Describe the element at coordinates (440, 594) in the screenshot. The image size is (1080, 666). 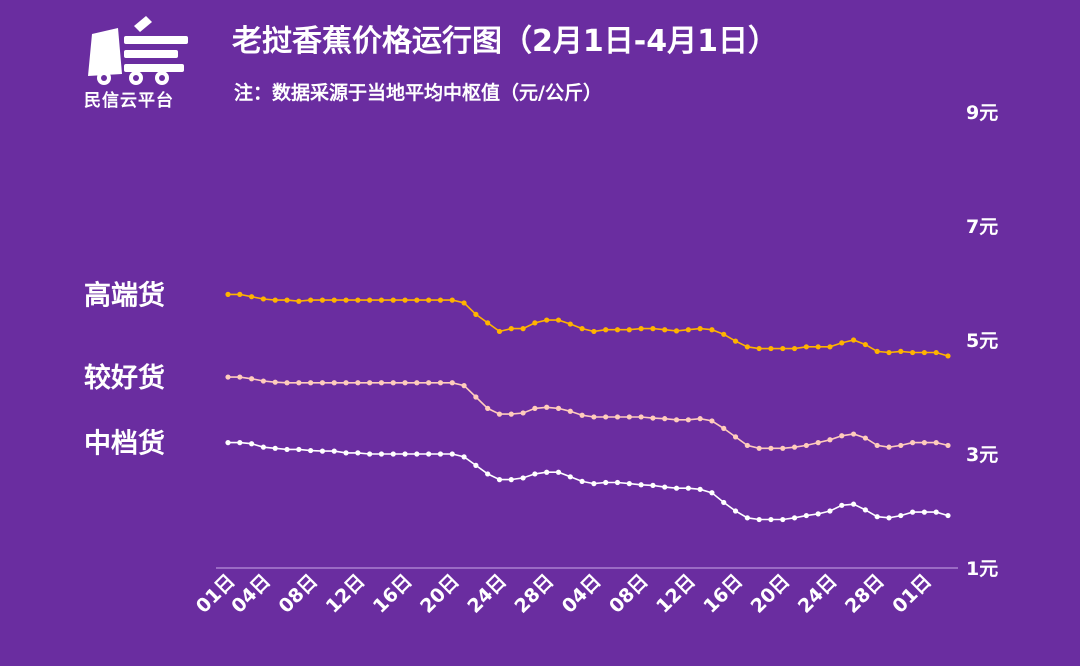
I see `x-tick-label: 20日` at that location.